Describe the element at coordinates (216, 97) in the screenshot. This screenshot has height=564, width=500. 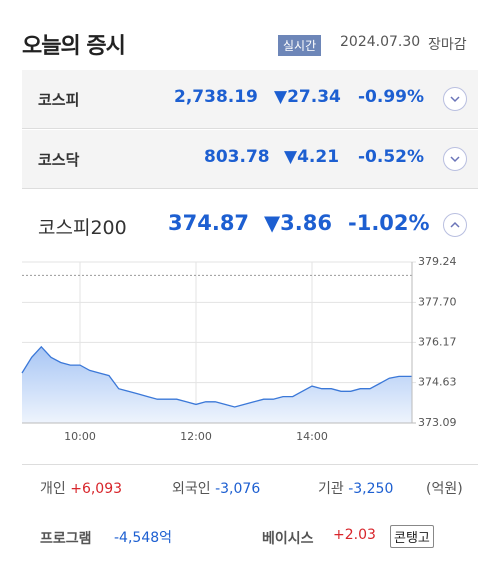
I see `index-value: 2,738.19` at that location.